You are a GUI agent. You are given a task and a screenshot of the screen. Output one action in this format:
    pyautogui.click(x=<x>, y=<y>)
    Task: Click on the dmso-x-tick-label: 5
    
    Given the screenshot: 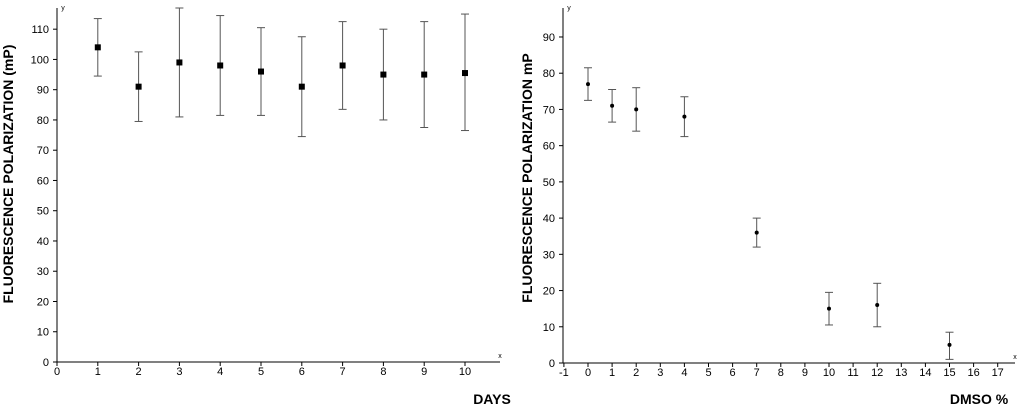 What is the action you would take?
    pyautogui.click(x=708, y=373)
    